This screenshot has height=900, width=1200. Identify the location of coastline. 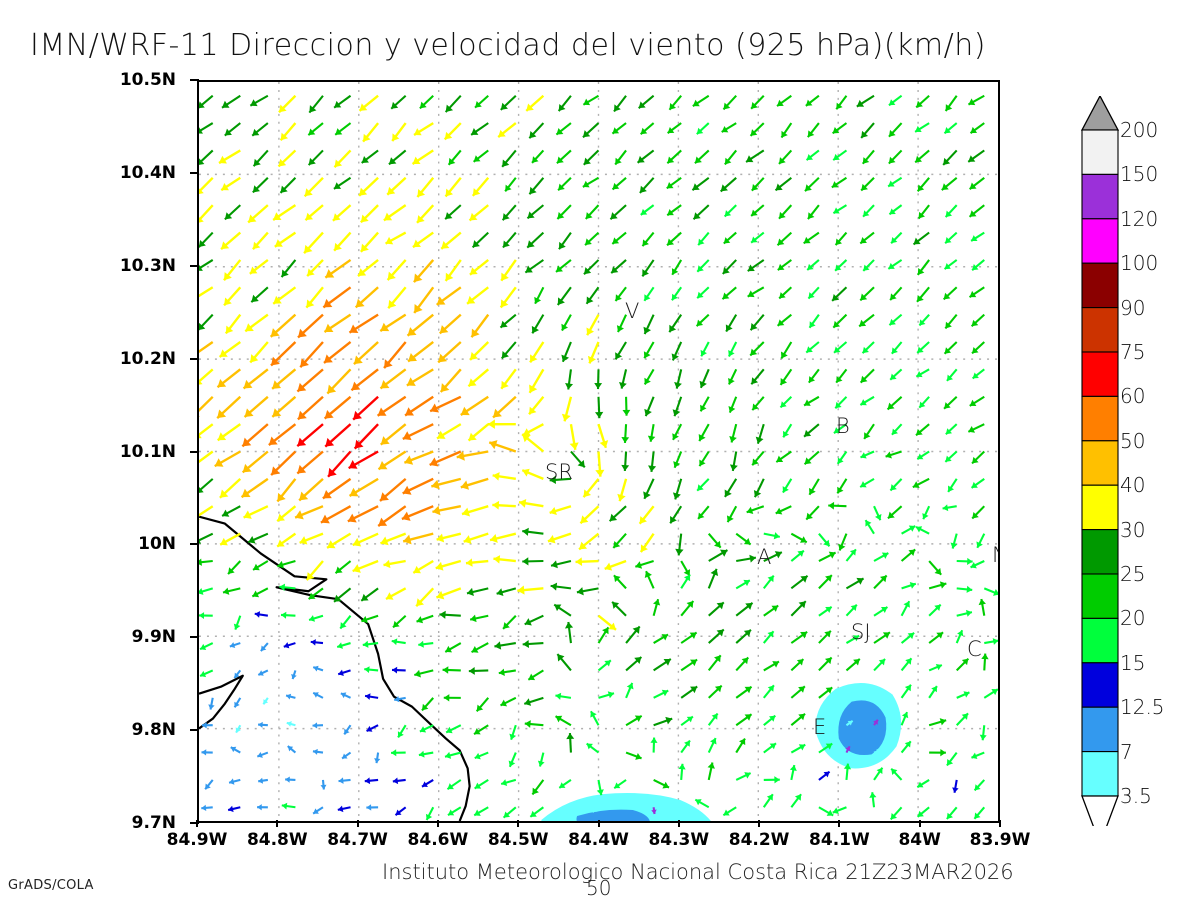
(335, 668).